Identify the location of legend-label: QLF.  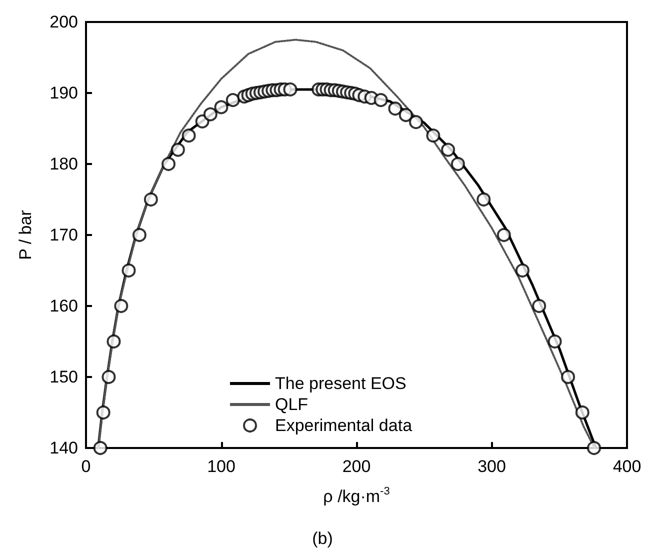
(291, 404).